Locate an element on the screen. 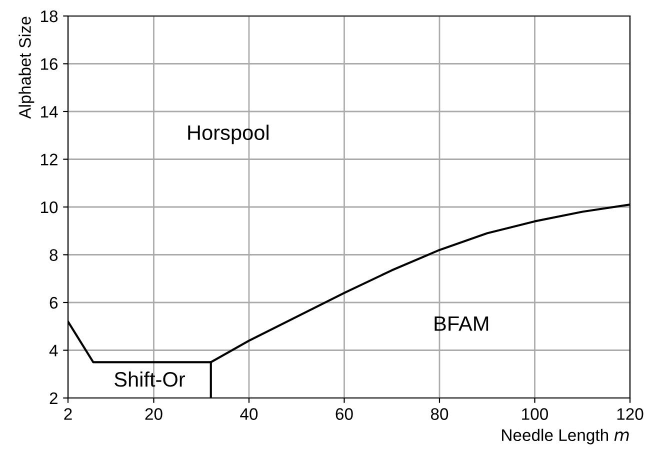 The width and height of the screenshot is (647, 450). x-tick-label: 100 is located at coordinates (535, 414).